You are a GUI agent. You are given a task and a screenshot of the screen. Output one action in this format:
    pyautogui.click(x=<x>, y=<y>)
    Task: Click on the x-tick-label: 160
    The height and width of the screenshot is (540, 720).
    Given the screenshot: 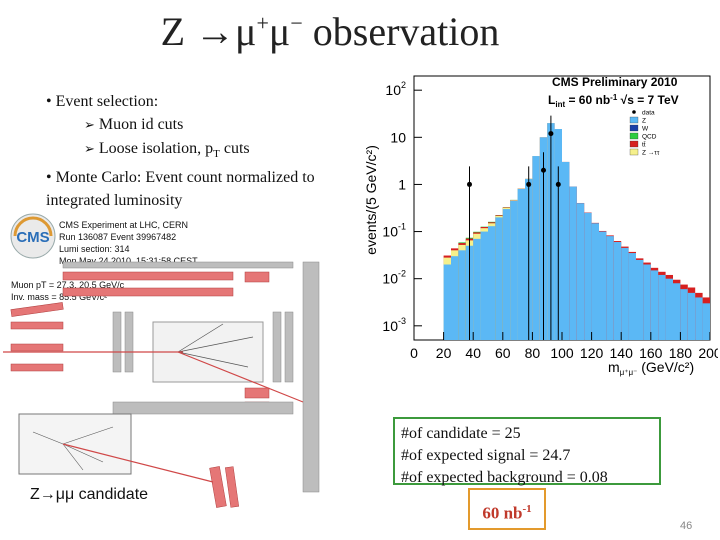 What is the action you would take?
    pyautogui.click(x=651, y=353)
    